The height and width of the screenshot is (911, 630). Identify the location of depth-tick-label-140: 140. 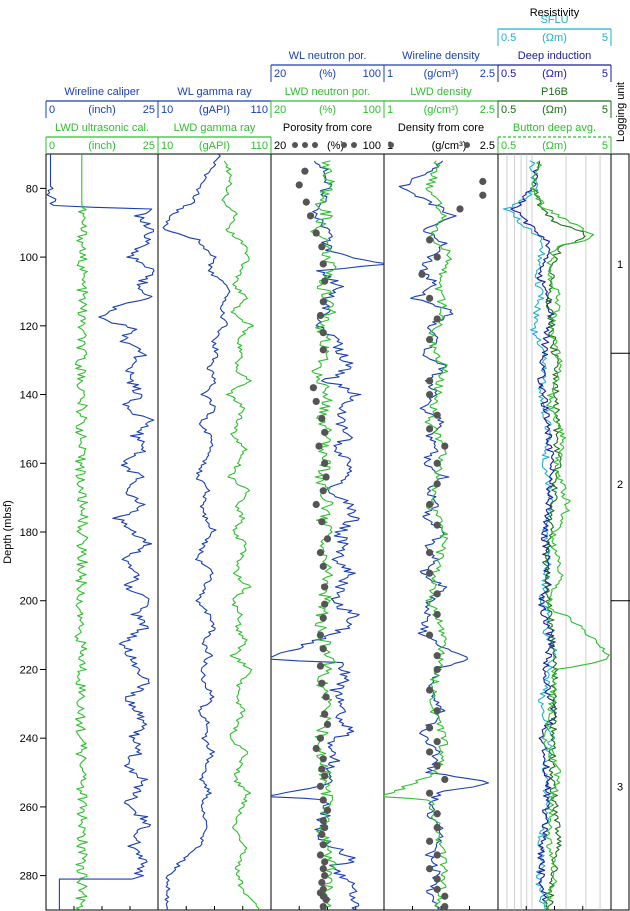
(29, 396).